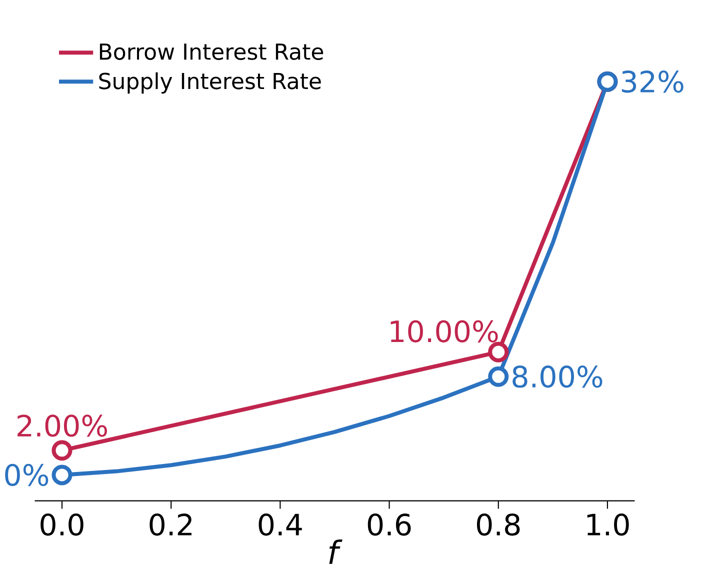 The width and height of the screenshot is (728, 568). I want to click on x-tick-label: 0.0, so click(62, 524).